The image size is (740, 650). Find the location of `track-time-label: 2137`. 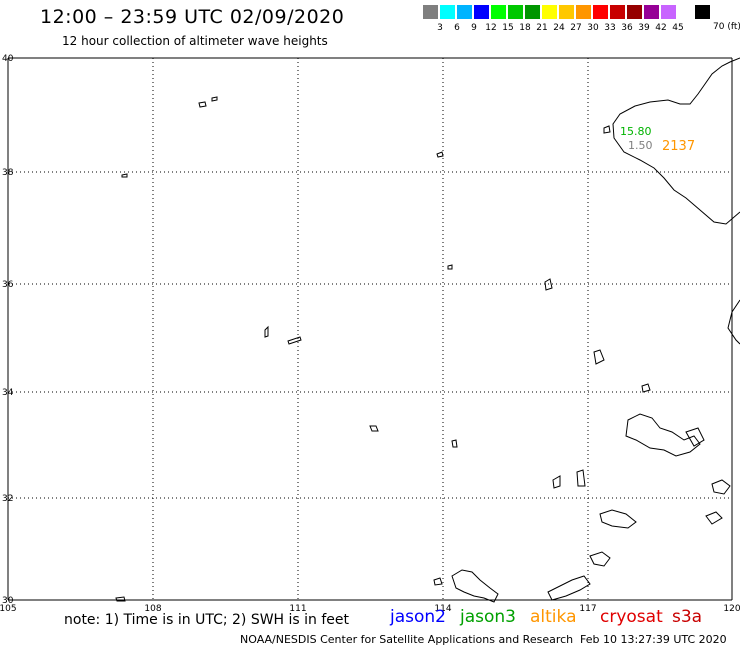

track-time-label: 2137 is located at coordinates (678, 146).